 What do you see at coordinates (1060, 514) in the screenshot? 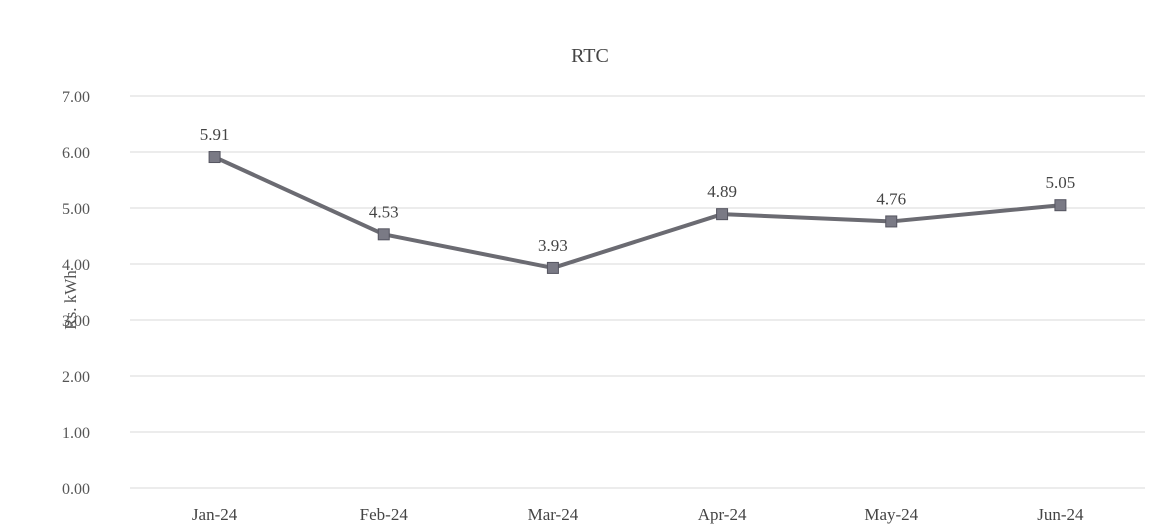
I see `x-tick-label: Jun-24` at bounding box center [1060, 514].